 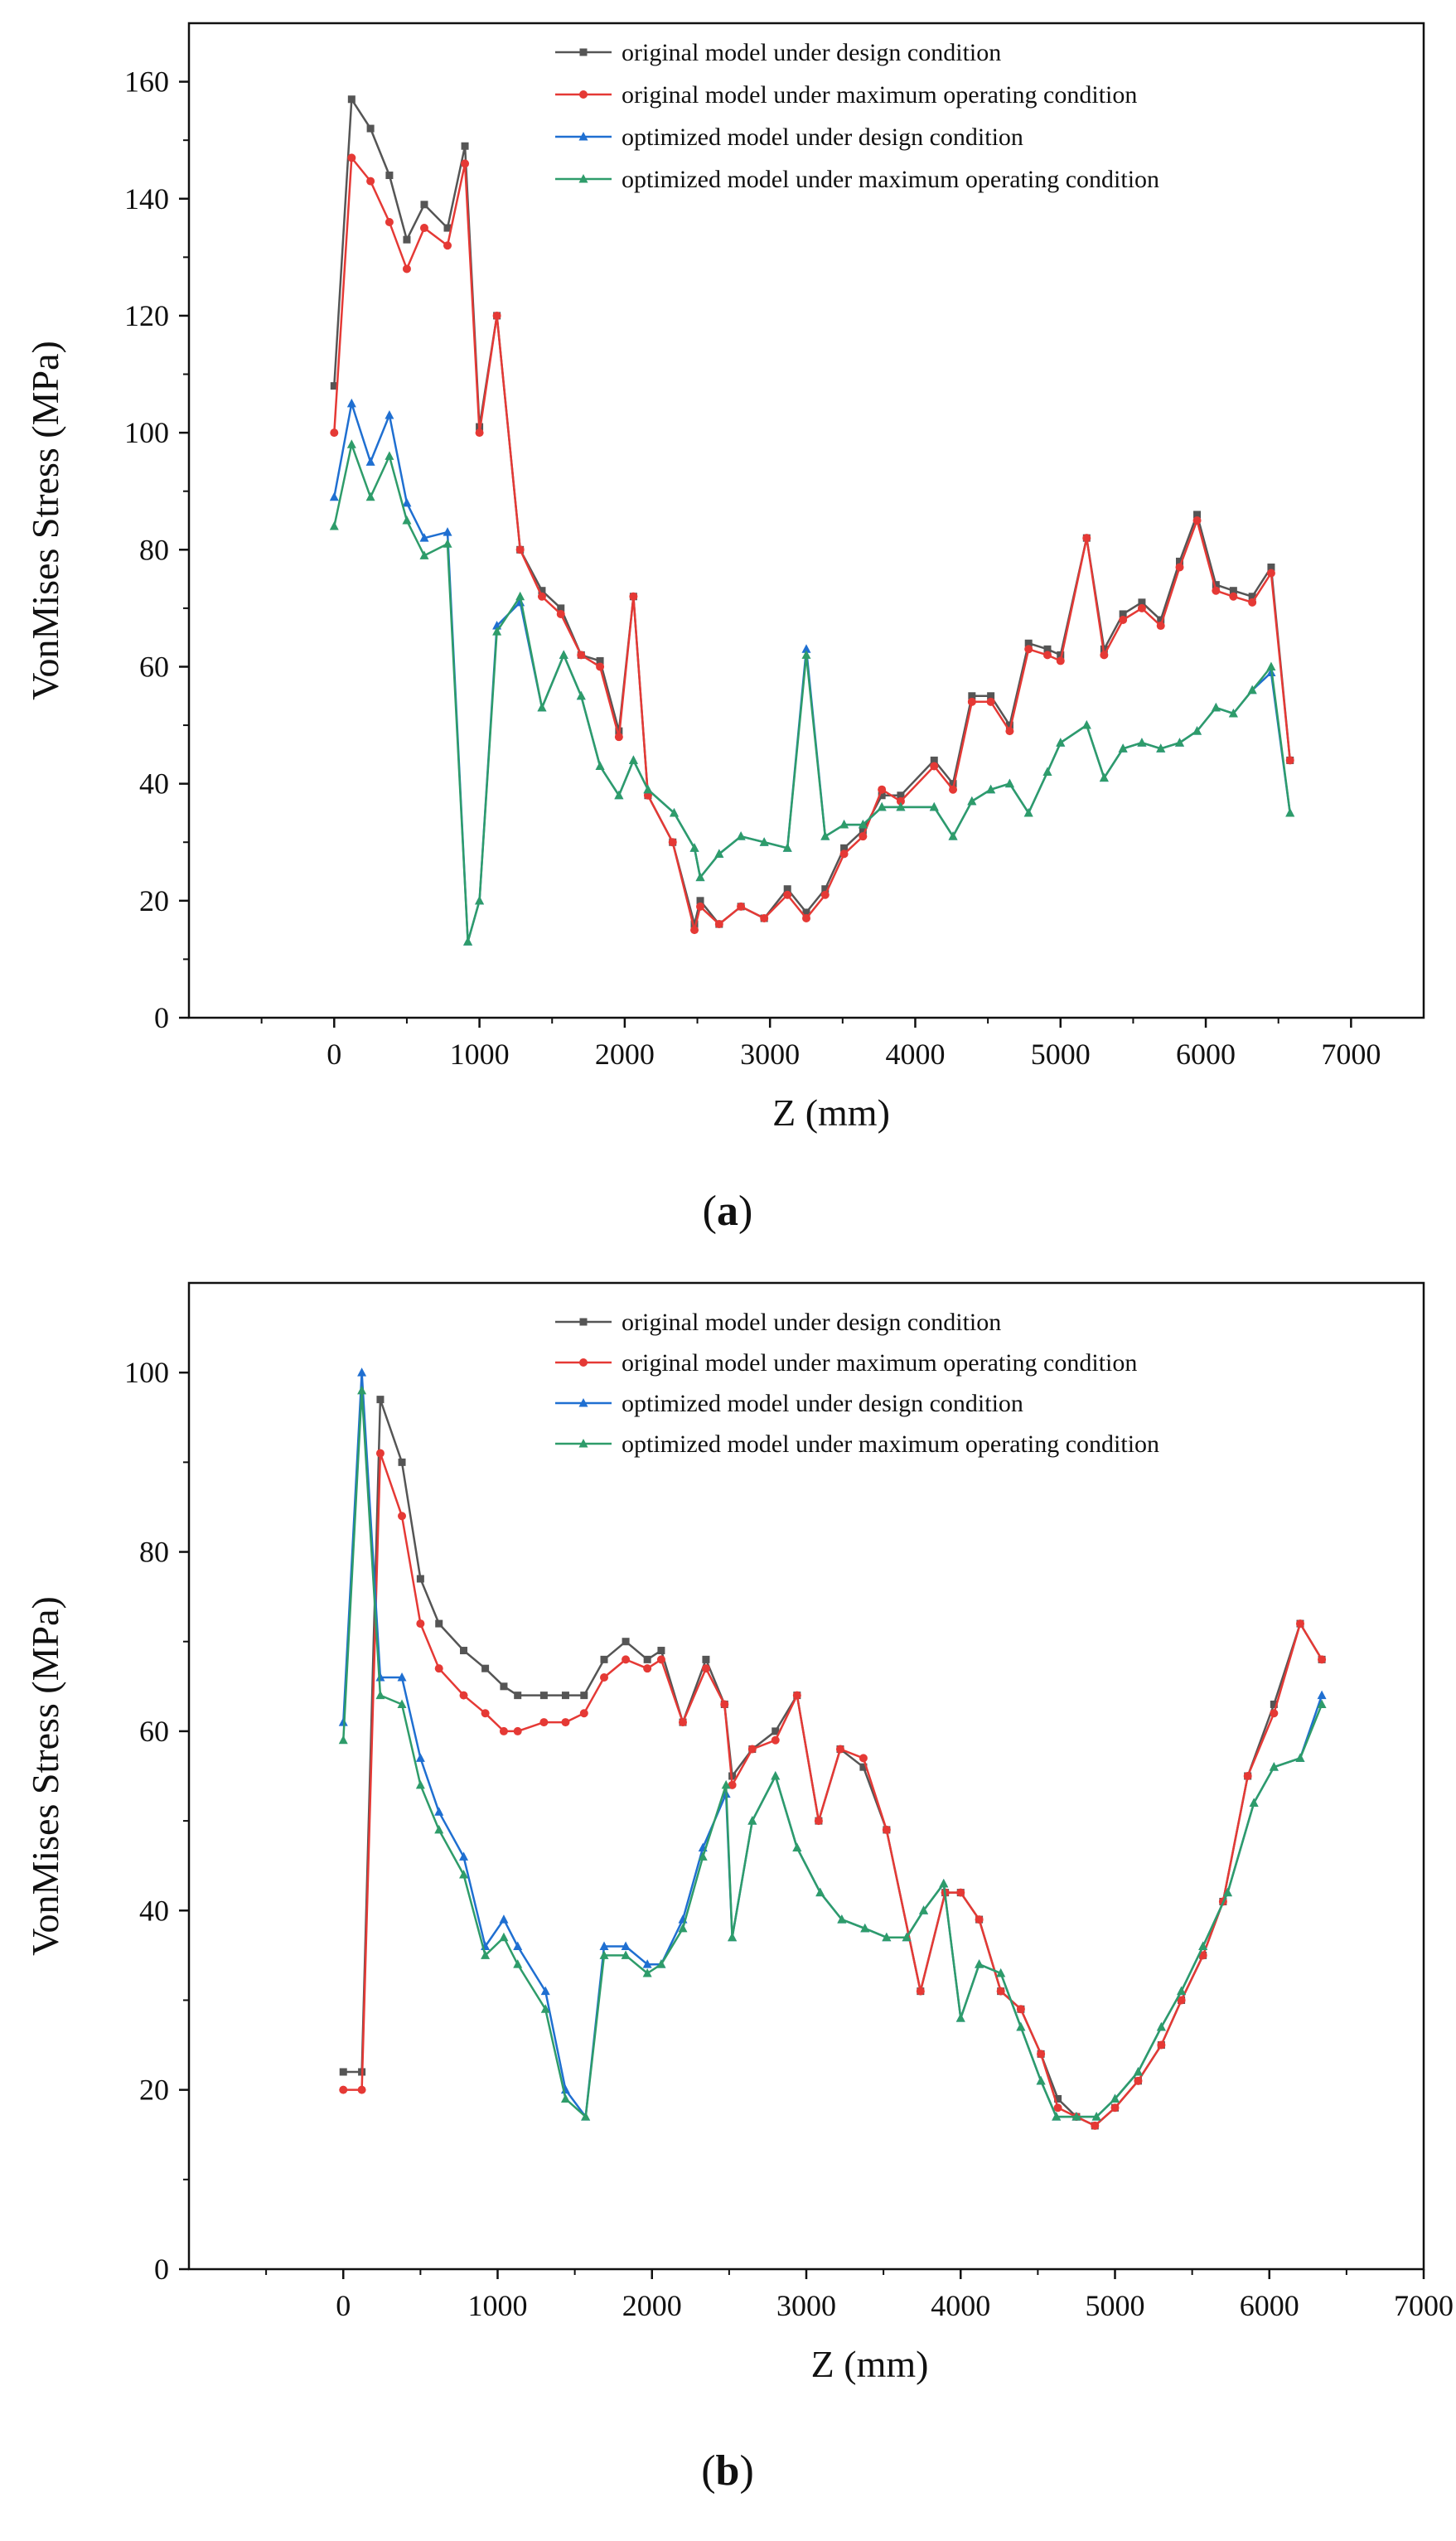 What do you see at coordinates (583, 52) in the screenshot?
I see `legend-marker` at bounding box center [583, 52].